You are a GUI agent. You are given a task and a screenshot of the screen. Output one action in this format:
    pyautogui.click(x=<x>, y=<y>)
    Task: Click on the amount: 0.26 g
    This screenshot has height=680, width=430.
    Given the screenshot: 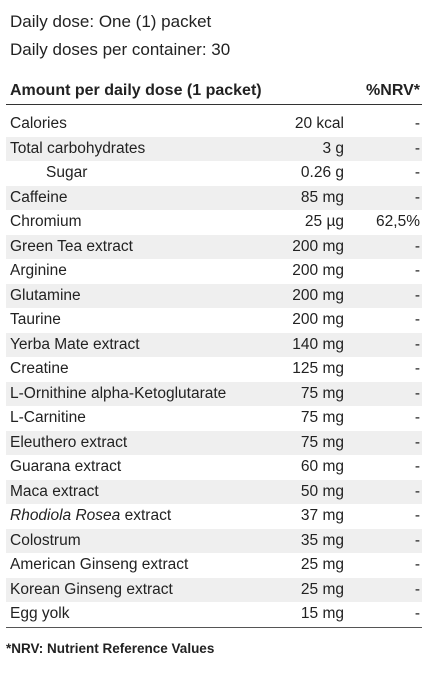 What is the action you would take?
    pyautogui.click(x=322, y=172)
    